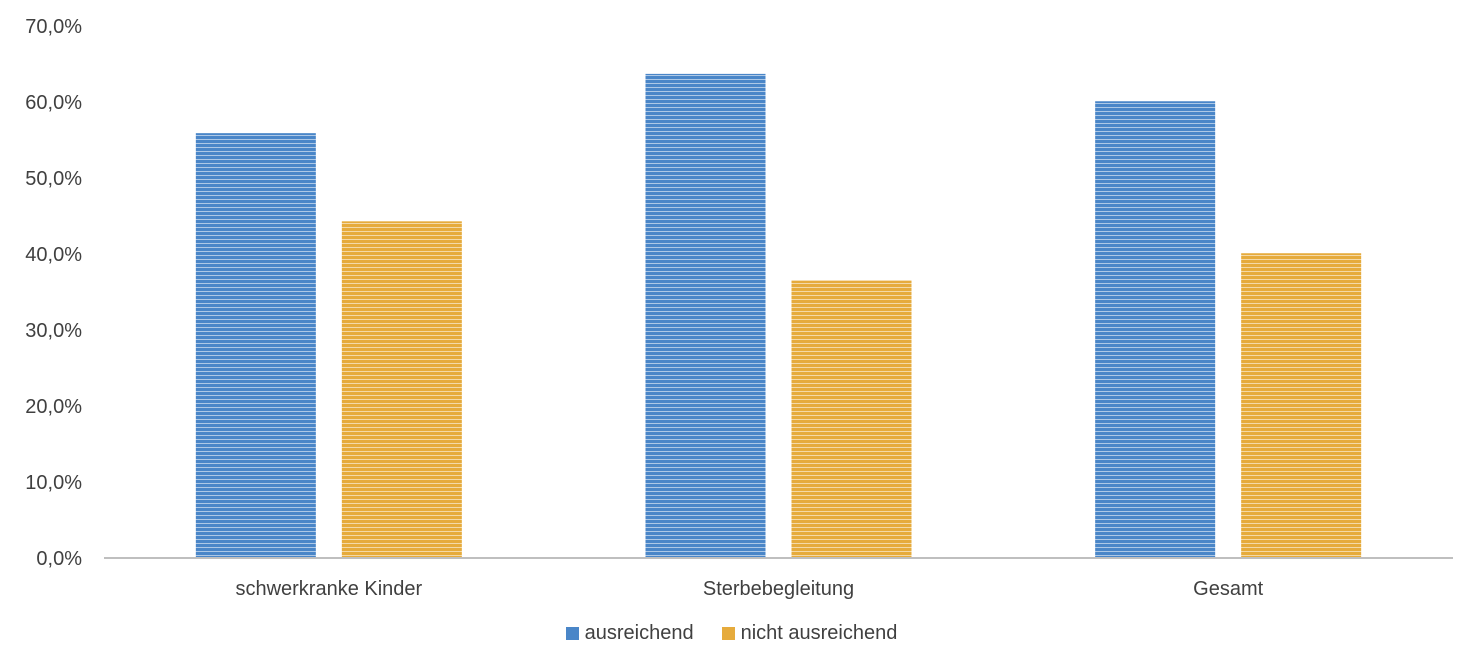  What do you see at coordinates (53, 483) in the screenshot?
I see `y-tick-label: 10,0%` at bounding box center [53, 483].